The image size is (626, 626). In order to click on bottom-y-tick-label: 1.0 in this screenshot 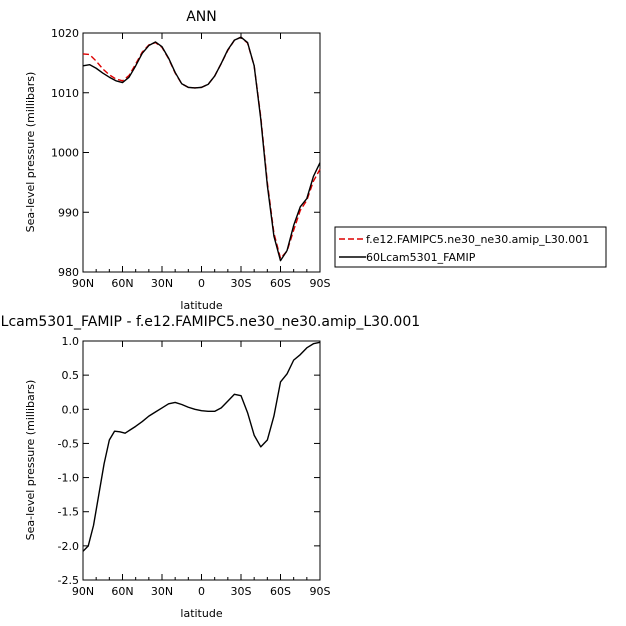, I will do `click(71, 341)`.